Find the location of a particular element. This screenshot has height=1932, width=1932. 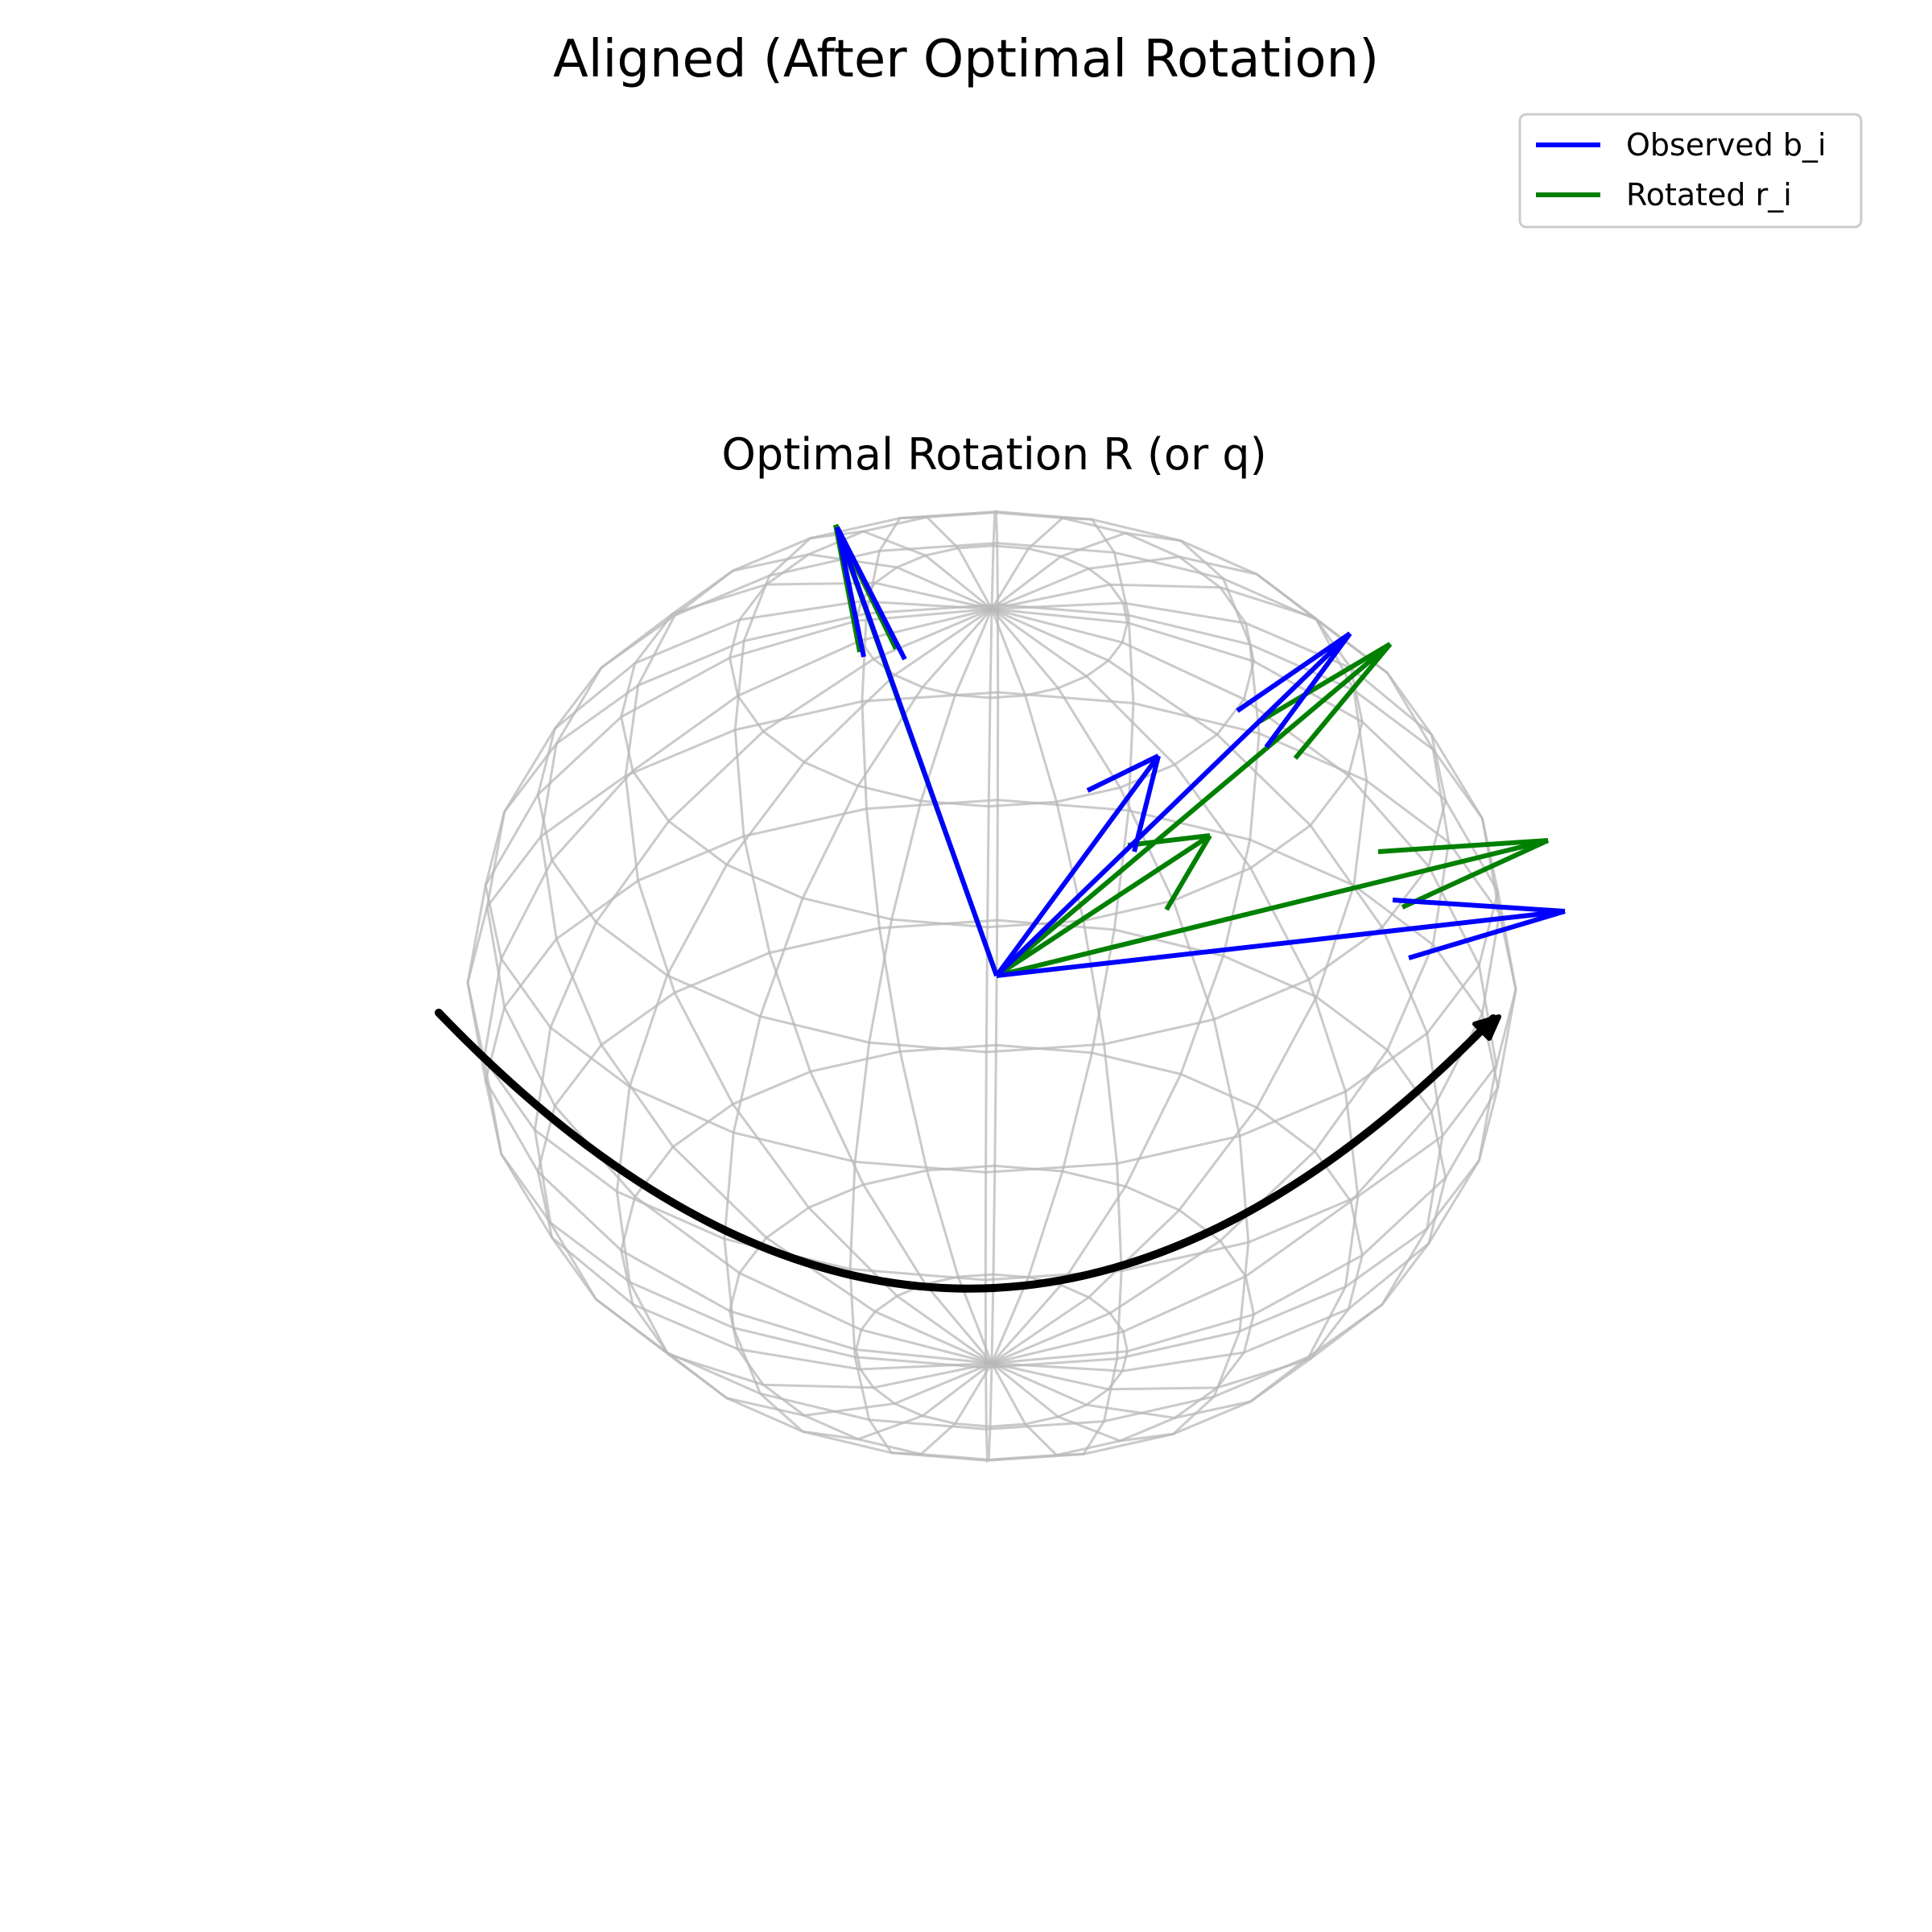

figure-title: Aligned (After Optimal Rotation) is located at coordinates (966, 59).